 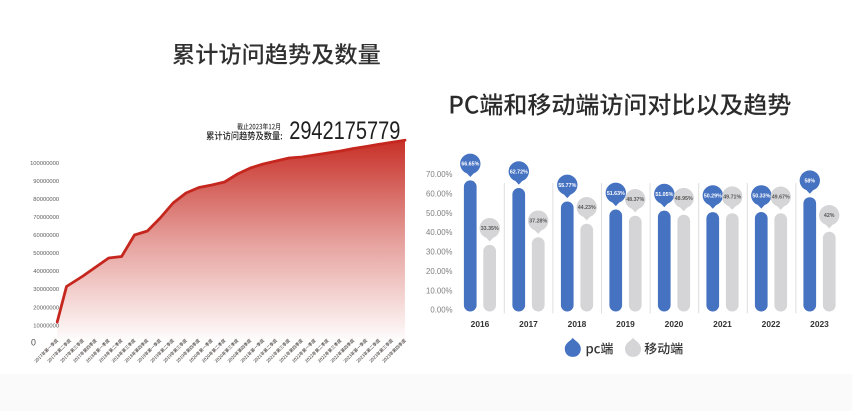 I want to click on svg-text: 48.95%, so click(x=684, y=199).